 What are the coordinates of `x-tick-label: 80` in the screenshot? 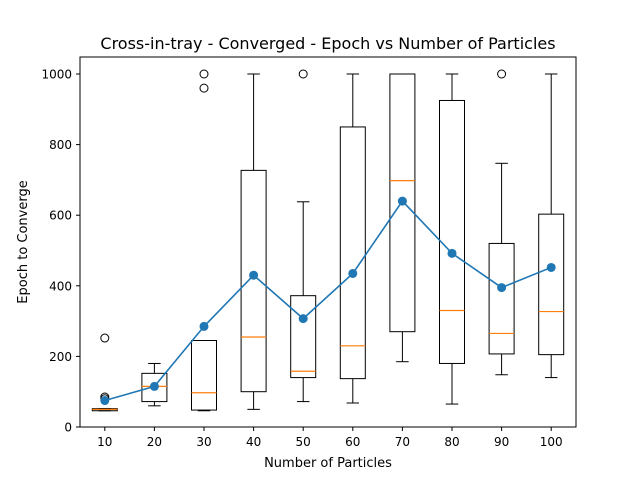 It's located at (451, 442).